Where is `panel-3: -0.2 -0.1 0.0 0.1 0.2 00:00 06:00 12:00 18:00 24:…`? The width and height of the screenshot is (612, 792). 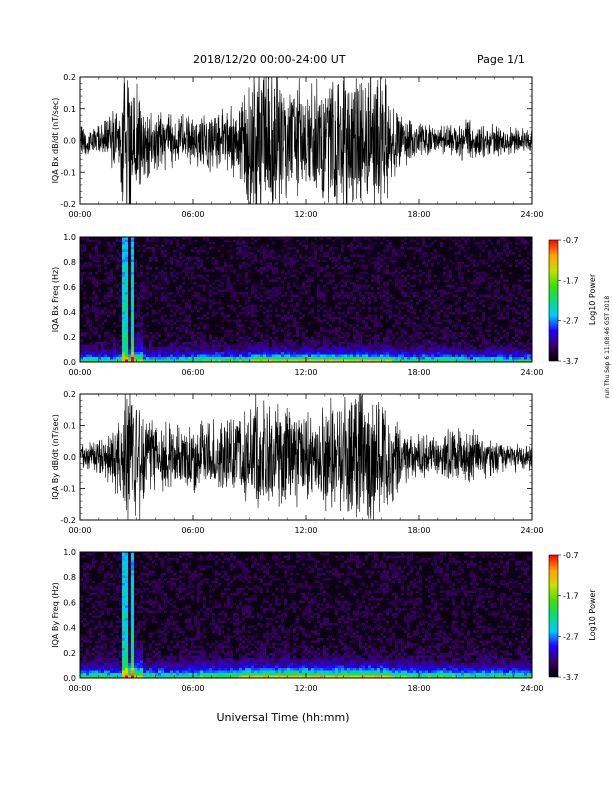
panel-3: -0.2 -0.1 0.0 0.1 0.2 00:00 06:00 12:00 18:00 24:… is located at coordinates (297, 462).